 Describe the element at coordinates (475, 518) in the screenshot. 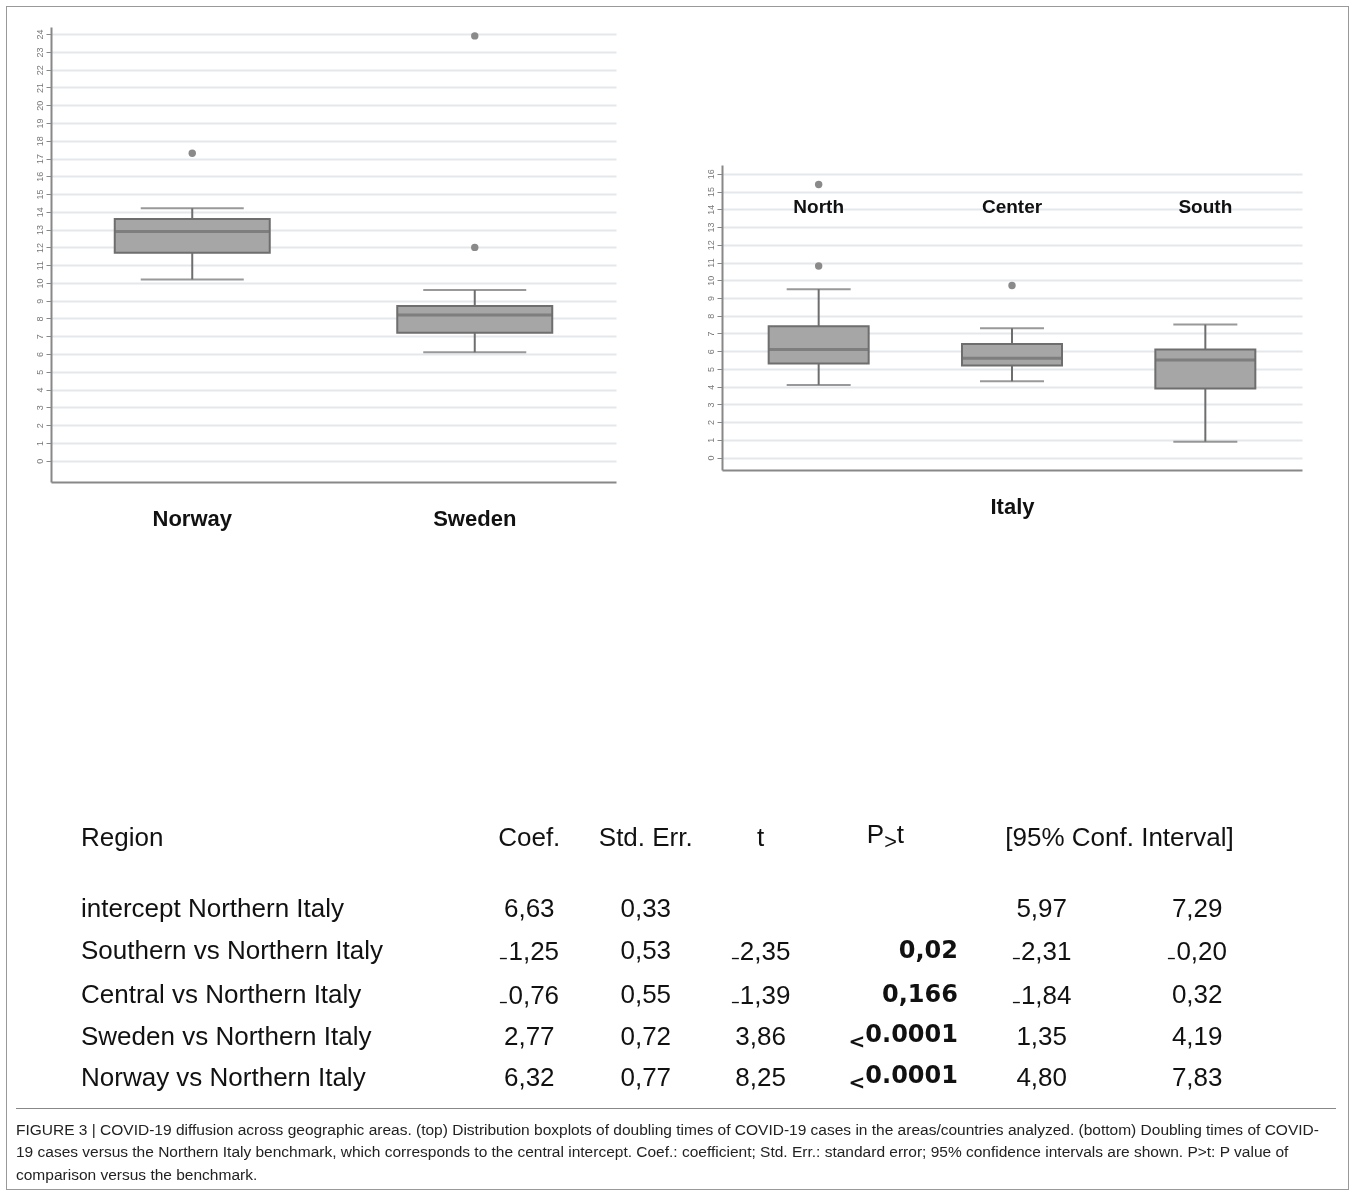

I see `x-tick-label: Sweden` at that location.